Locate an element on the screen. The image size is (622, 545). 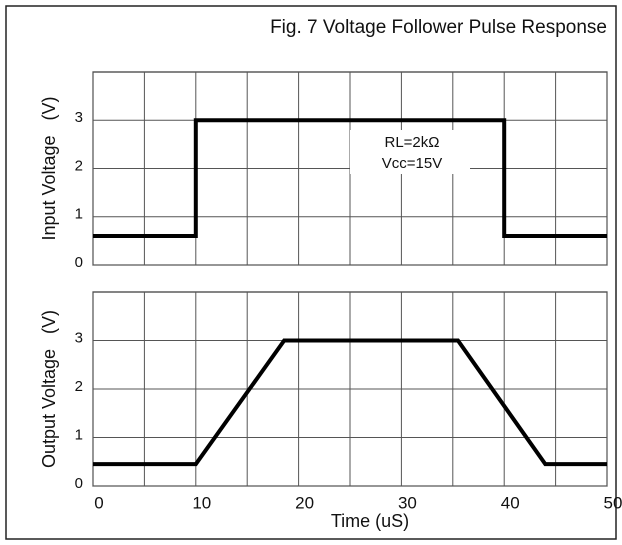
x-tick-label: 10 is located at coordinates (201, 502).